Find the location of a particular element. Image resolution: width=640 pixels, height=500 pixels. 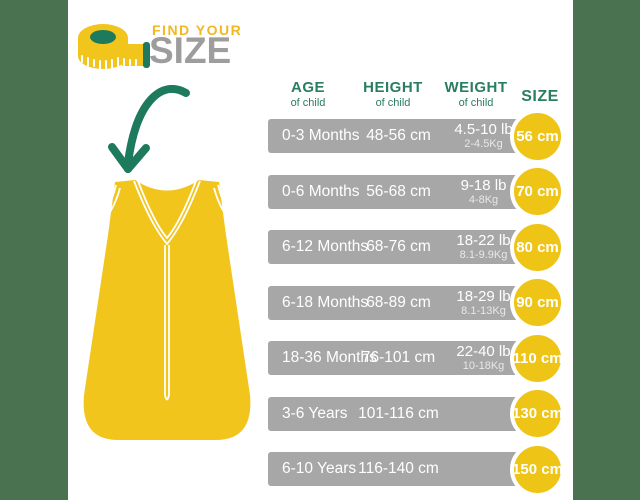

weight-value: 18-22 lb 8.1-9.9Kg is located at coordinates (483, 247).